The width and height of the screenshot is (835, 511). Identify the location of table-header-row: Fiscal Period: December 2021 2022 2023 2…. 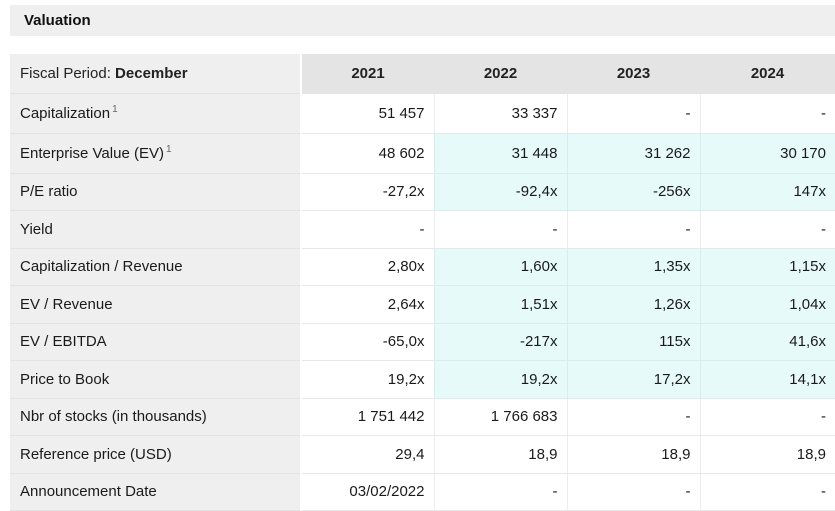
(422, 74).